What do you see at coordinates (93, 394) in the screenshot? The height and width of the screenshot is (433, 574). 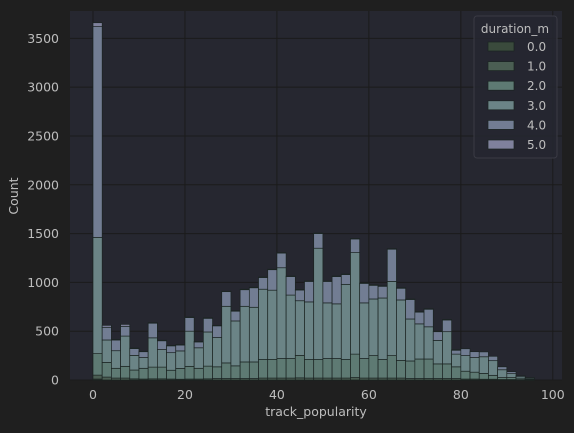 I see `x-tick-label: 0` at bounding box center [93, 394].